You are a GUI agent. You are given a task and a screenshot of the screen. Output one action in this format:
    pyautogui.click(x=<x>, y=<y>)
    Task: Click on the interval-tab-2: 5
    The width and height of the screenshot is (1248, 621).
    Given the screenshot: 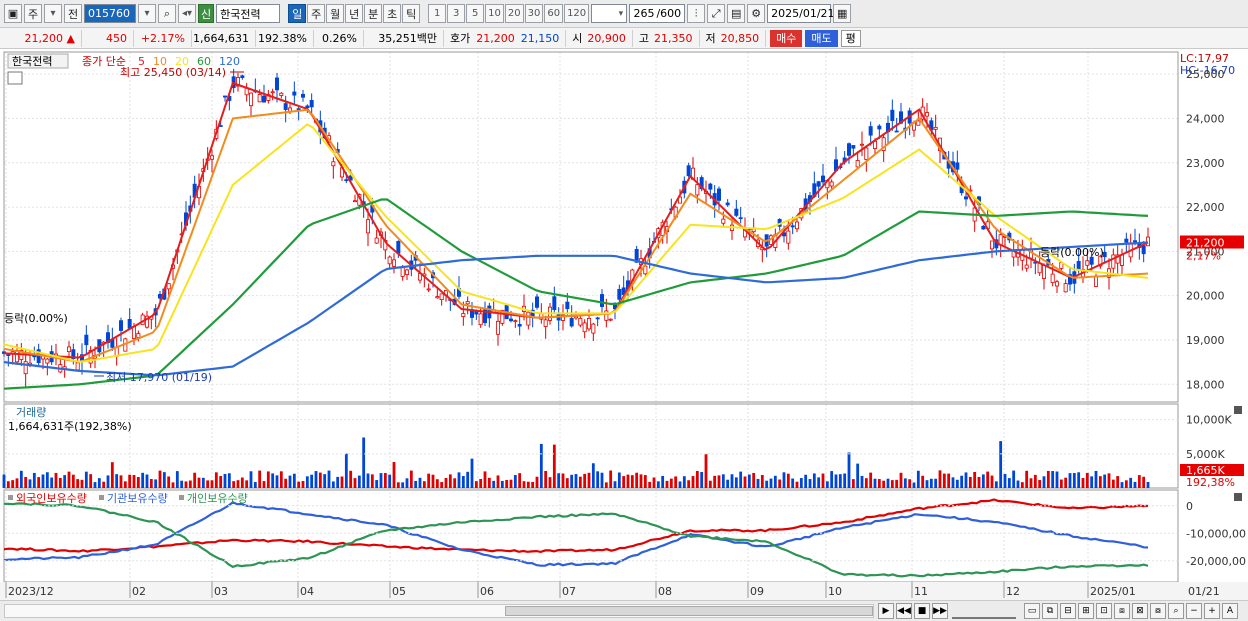 What is the action you would take?
    pyautogui.click(x=475, y=13)
    